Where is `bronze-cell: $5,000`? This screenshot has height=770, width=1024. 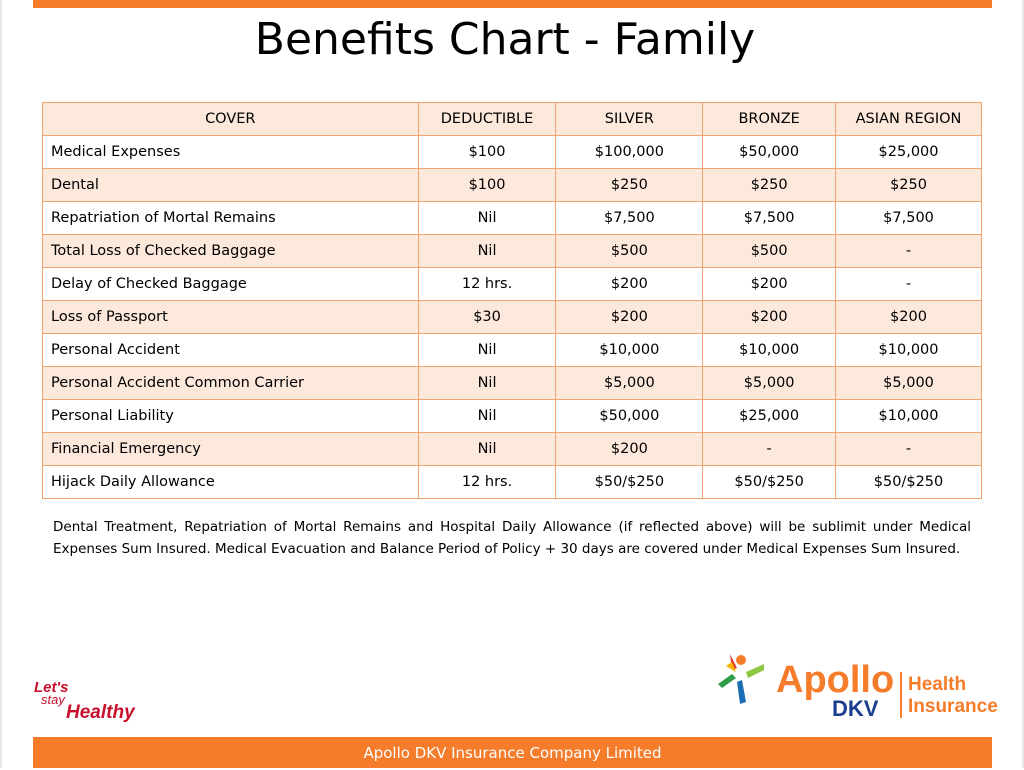
bronze-cell: $5,000 is located at coordinates (769, 383).